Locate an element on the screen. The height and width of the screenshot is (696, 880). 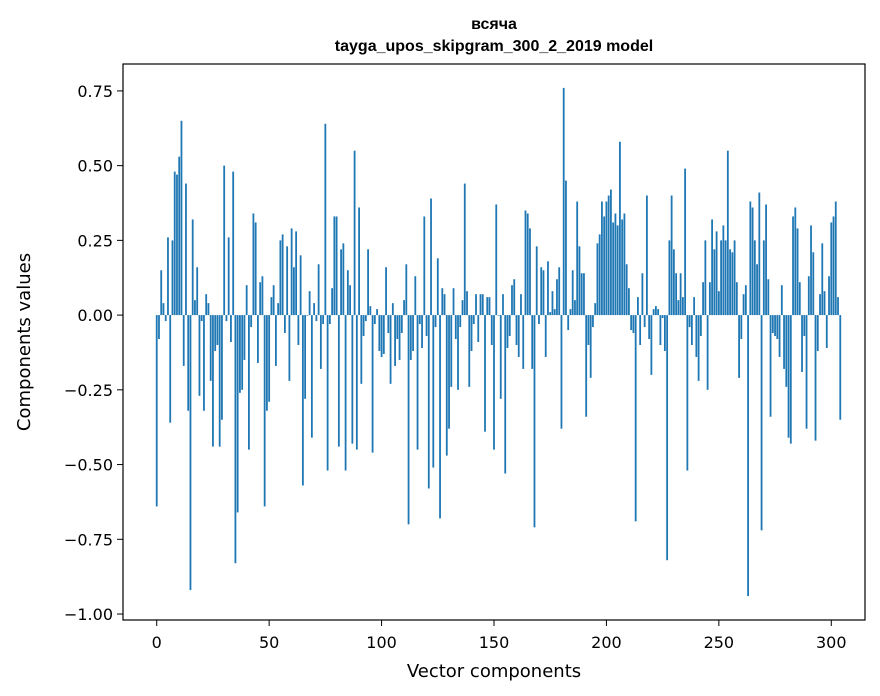
chart-subtitle: tayga_upos_skipgram_300_2_2019 model is located at coordinates (494, 46).